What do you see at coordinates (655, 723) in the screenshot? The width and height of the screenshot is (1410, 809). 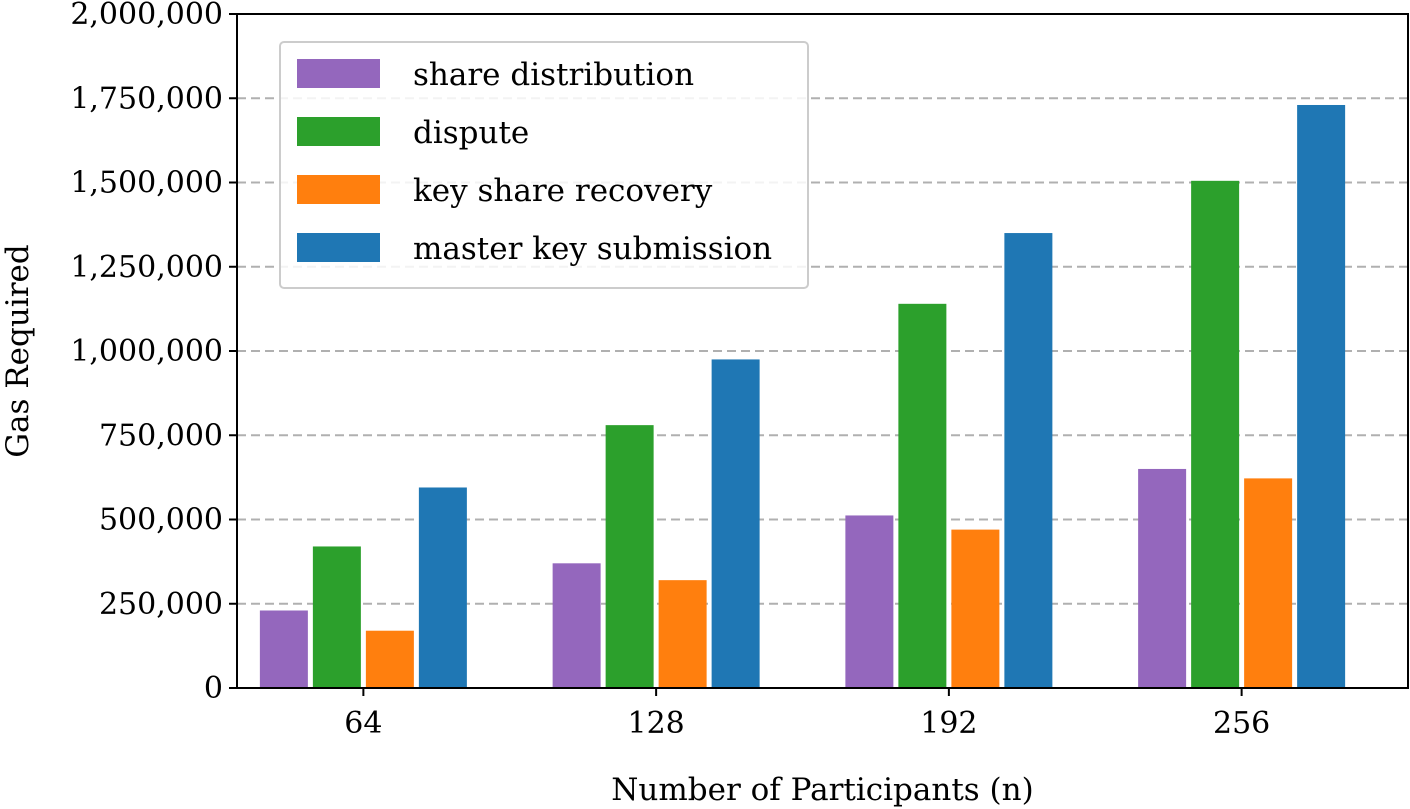 I see `x-tick-label: 128` at bounding box center [655, 723].